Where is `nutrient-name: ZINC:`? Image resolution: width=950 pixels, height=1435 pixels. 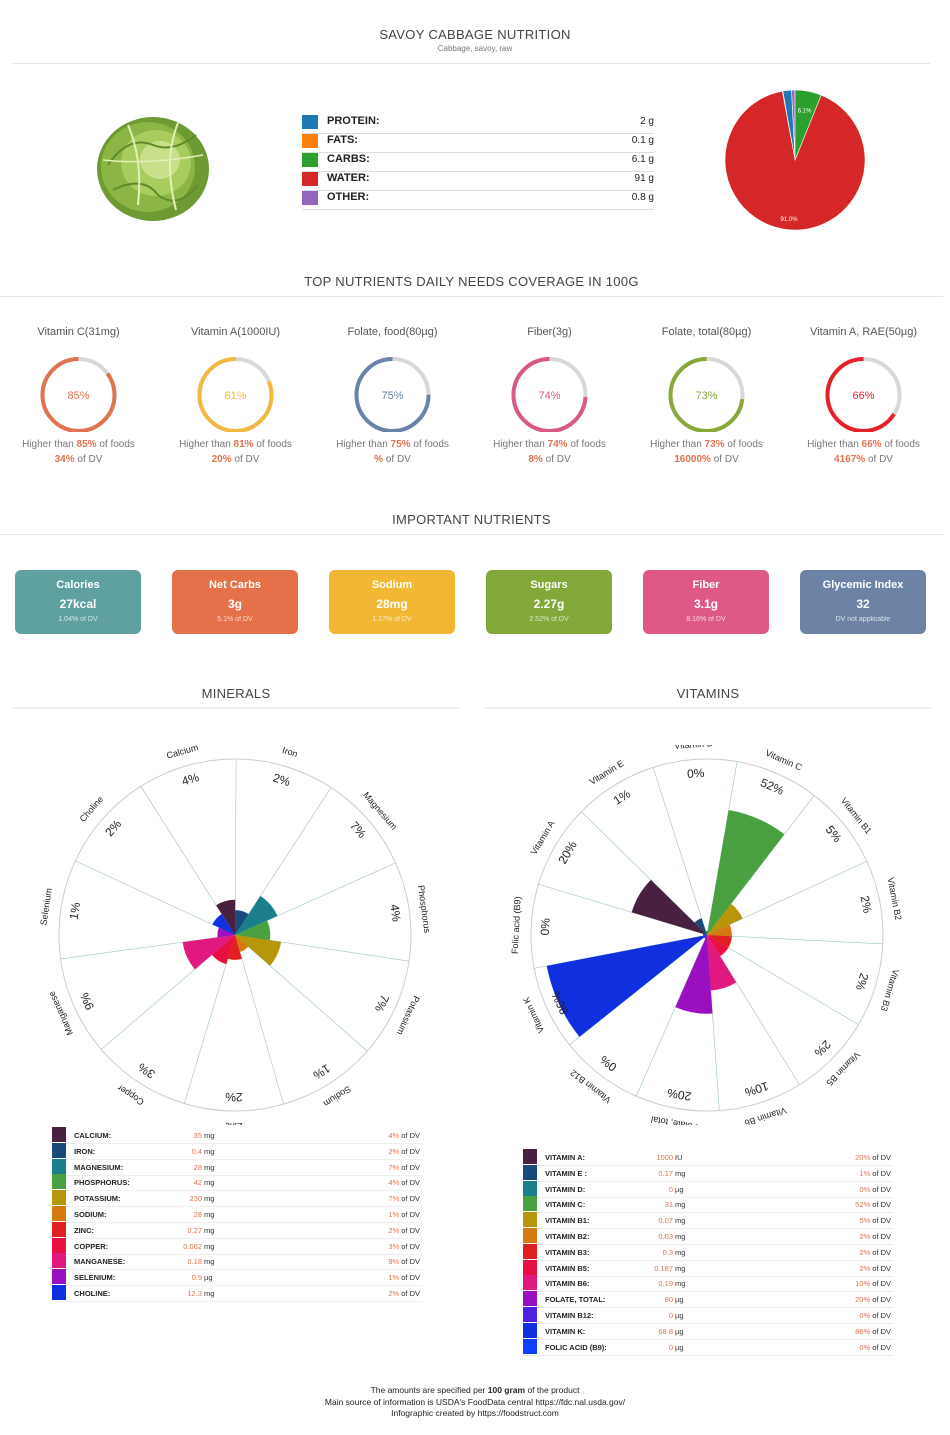
nutrient-name: ZINC: is located at coordinates (84, 1230).